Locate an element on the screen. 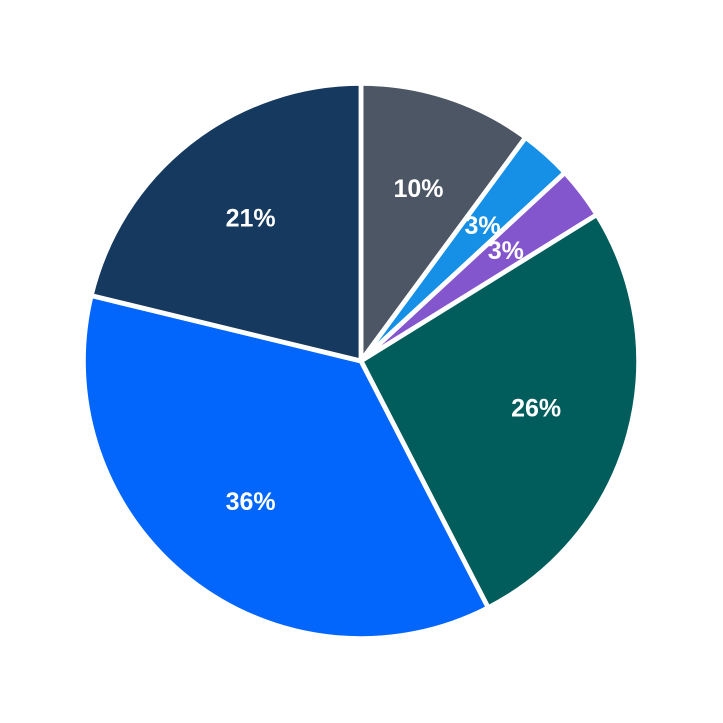 This screenshot has width=723, height=723. svg-text: 10% is located at coordinates (418, 189).